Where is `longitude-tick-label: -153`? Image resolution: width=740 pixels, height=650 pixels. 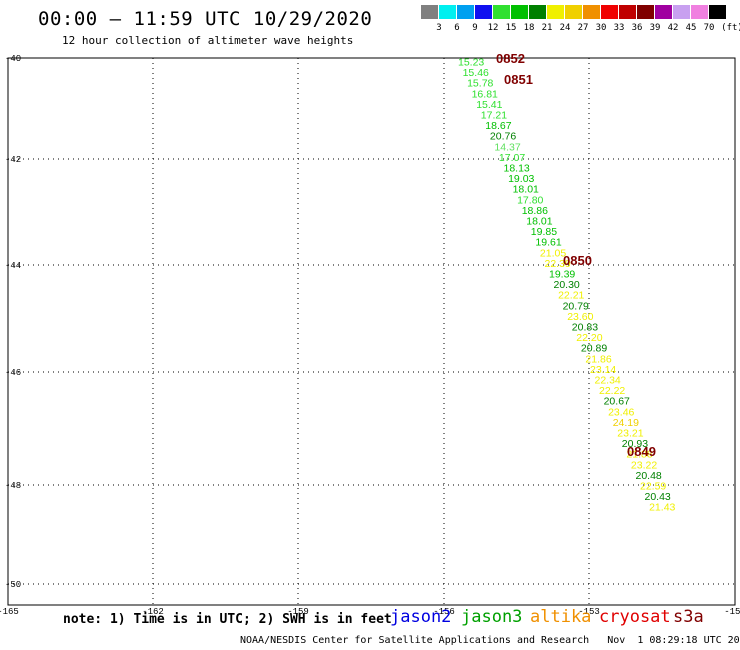
longitude-tick-label: -153 is located at coordinates (589, 612).